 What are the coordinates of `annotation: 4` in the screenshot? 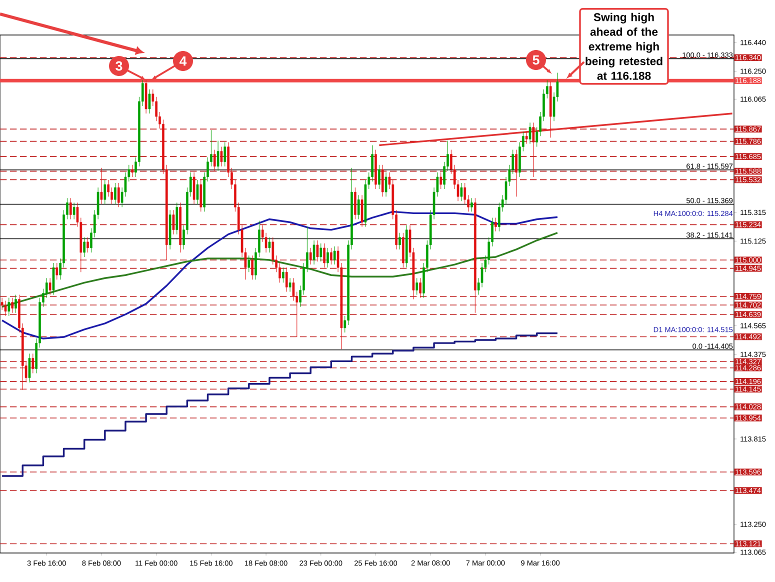 It's located at (183, 61).